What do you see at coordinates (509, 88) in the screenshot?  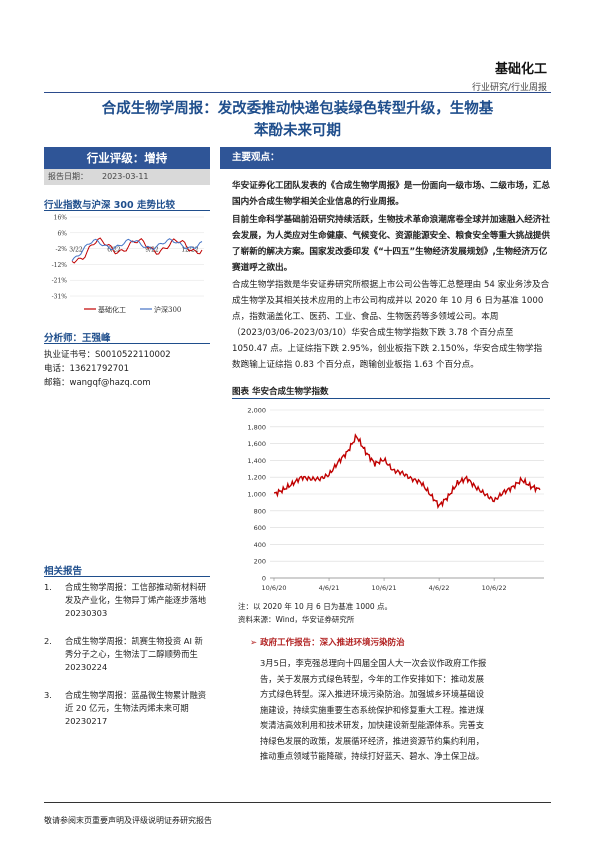 I see `report-type: 行业研究/行业周报` at bounding box center [509, 88].